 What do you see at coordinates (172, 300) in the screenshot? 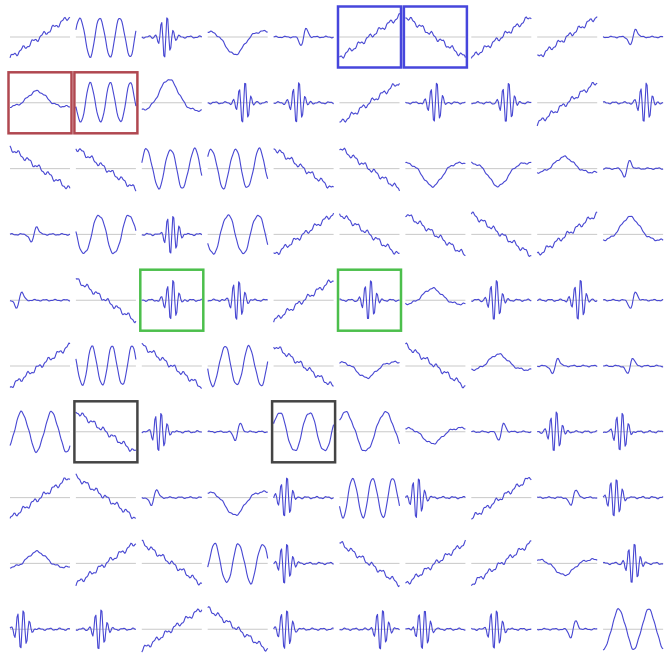
I see `highlight-box-green` at bounding box center [172, 300].